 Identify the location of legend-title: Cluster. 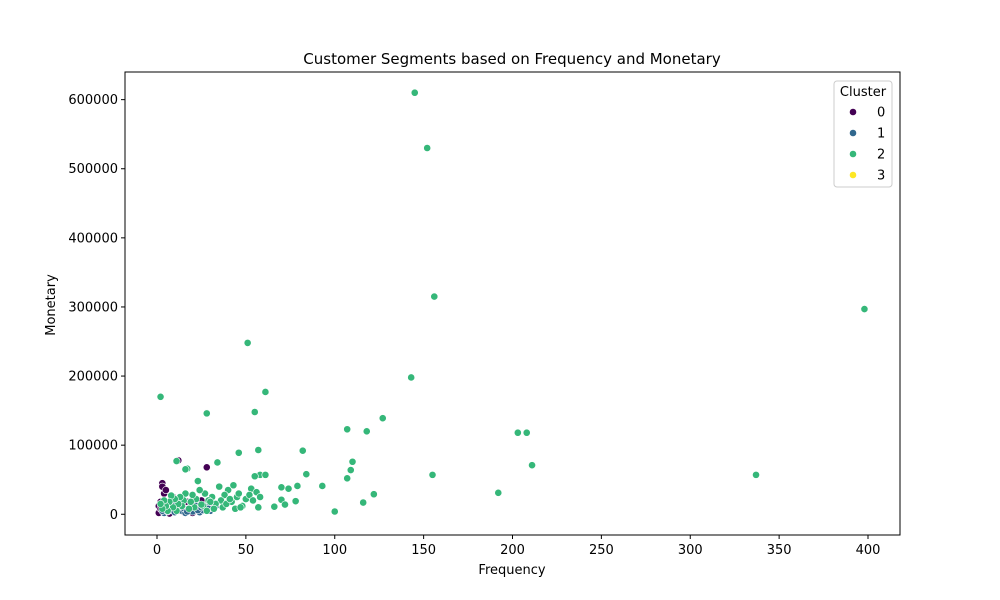
(863, 92).